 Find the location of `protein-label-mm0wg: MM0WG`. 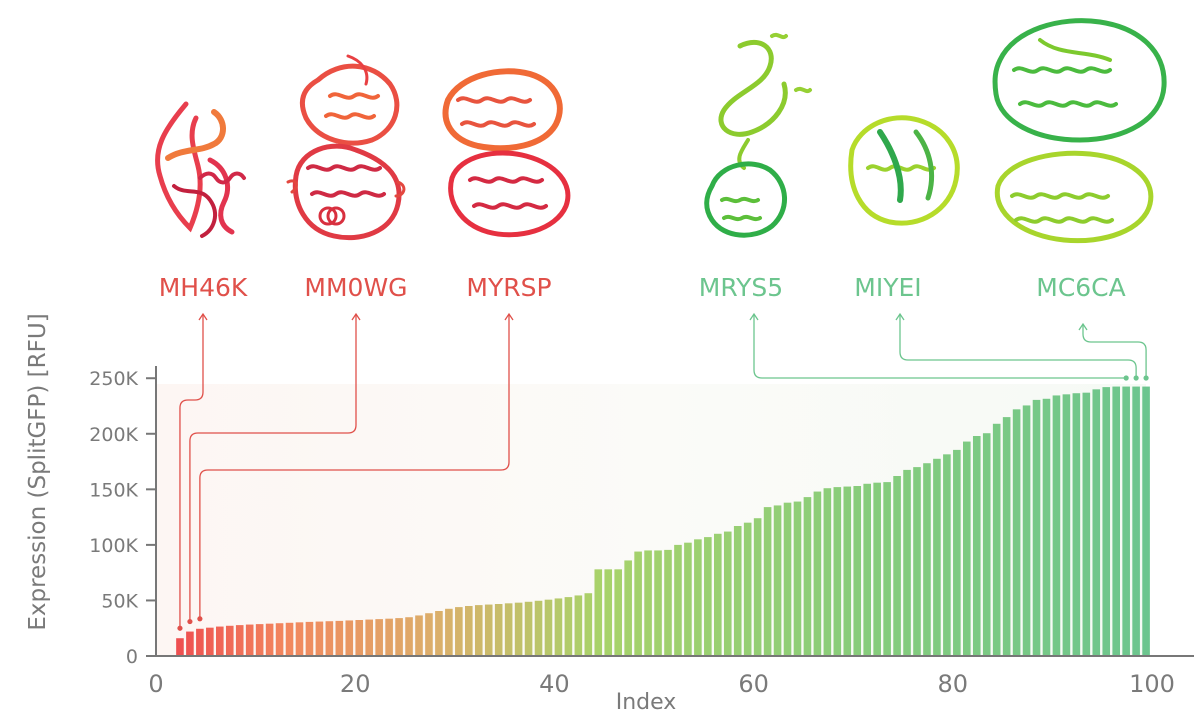

protein-label-mm0wg: MM0WG is located at coordinates (355, 287).